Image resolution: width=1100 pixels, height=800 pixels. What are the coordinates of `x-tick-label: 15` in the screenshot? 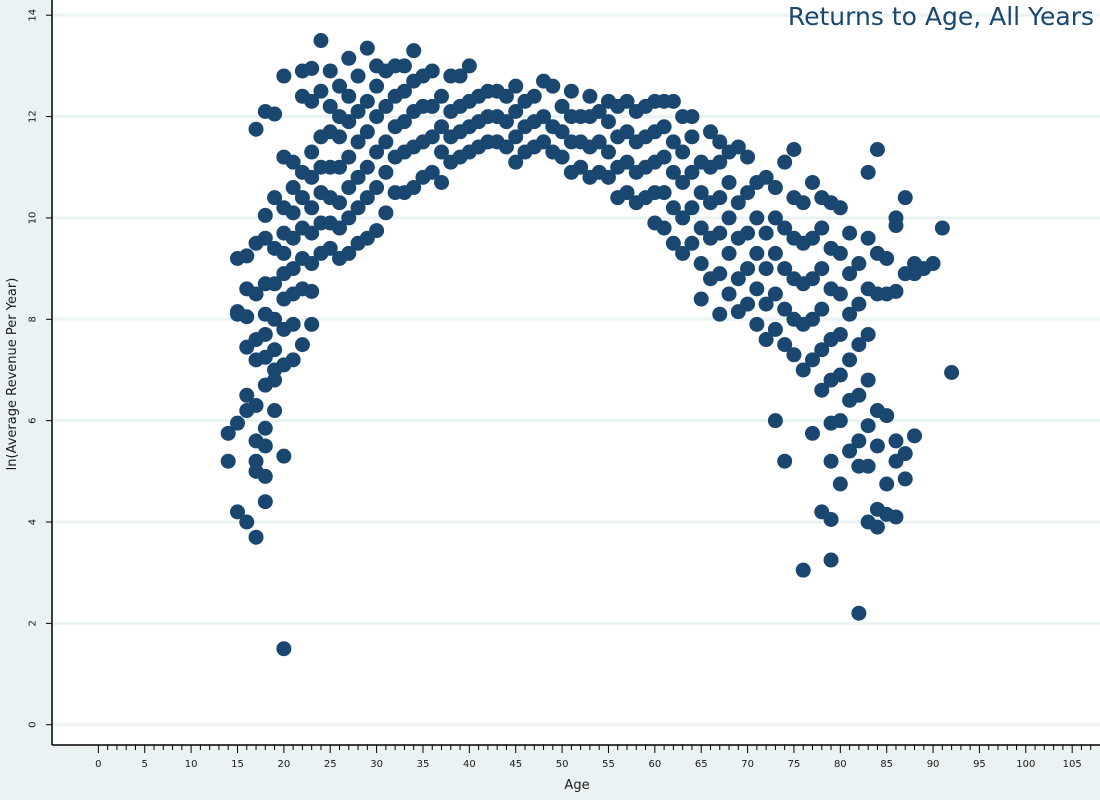 It's located at (237, 764).